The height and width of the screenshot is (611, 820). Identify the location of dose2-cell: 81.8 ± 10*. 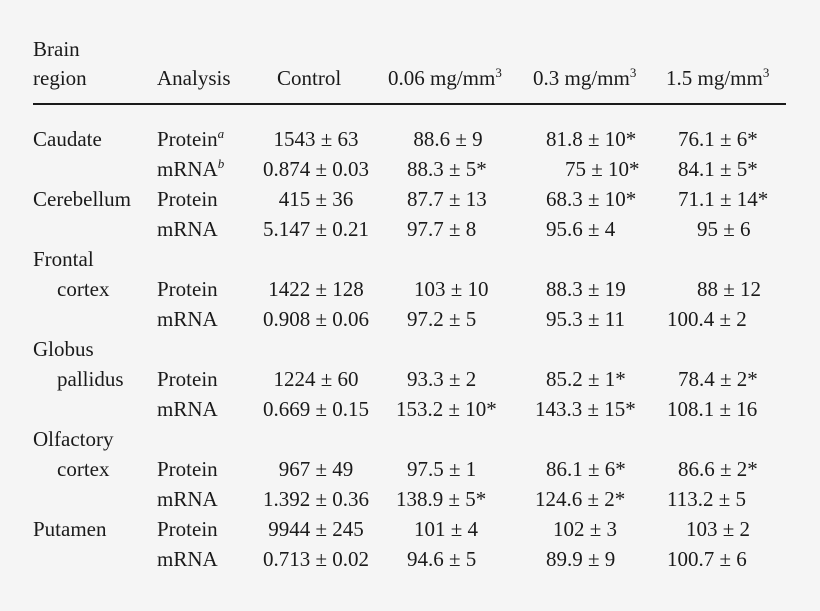
(591, 139).